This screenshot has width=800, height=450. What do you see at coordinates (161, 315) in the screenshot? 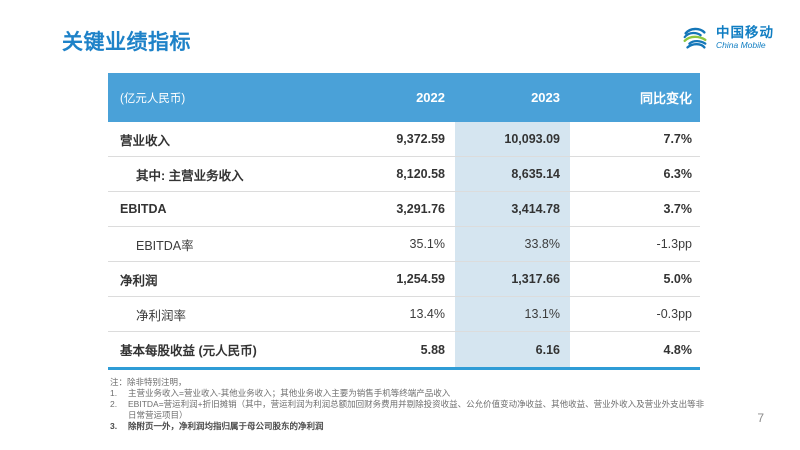
I see `row-label: 净利润率` at bounding box center [161, 315].